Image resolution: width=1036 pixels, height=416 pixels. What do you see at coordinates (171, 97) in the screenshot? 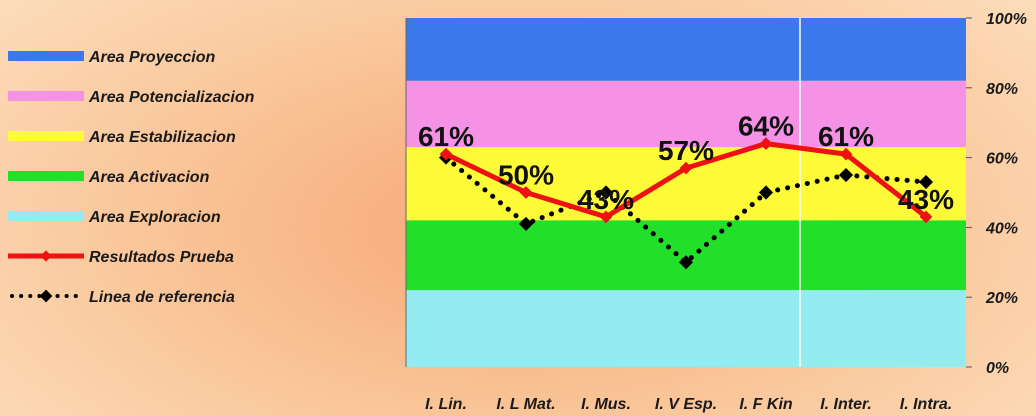
I see `legend-label: Area Potencializacion` at bounding box center [171, 97].